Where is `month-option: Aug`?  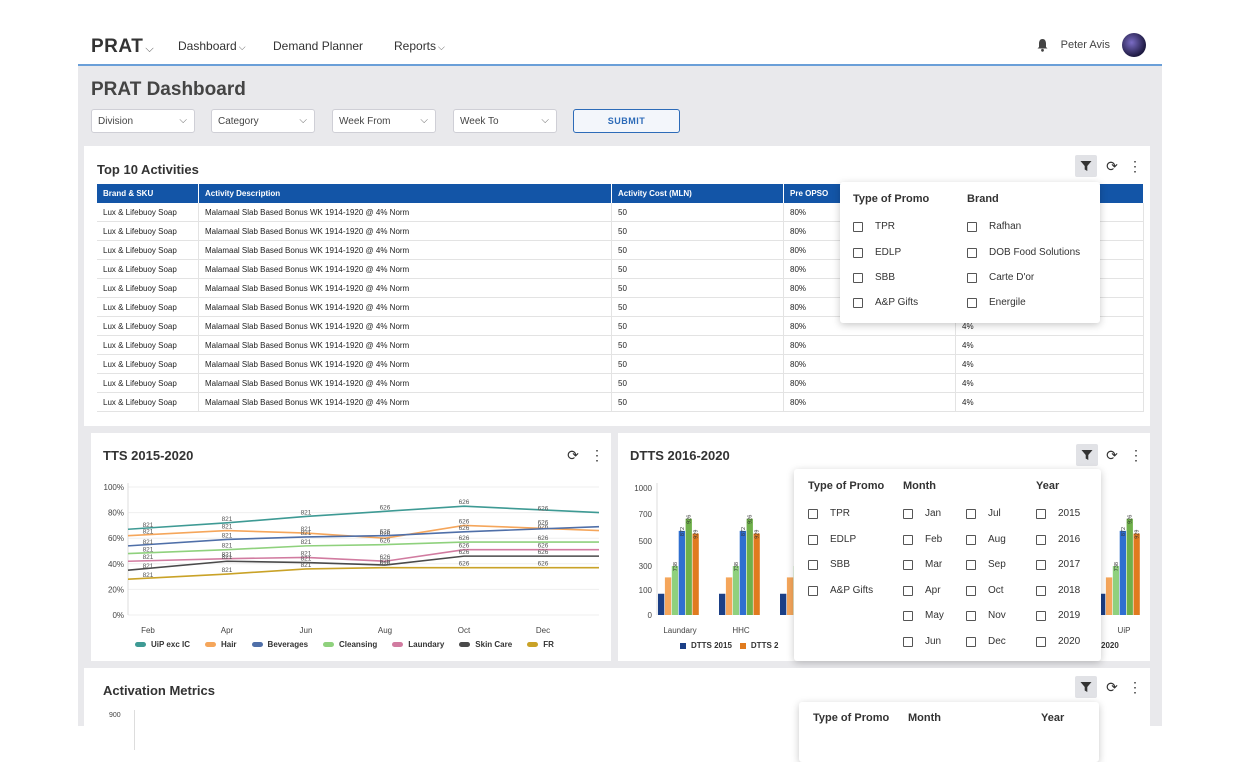
month-option: Aug is located at coordinates (986, 539).